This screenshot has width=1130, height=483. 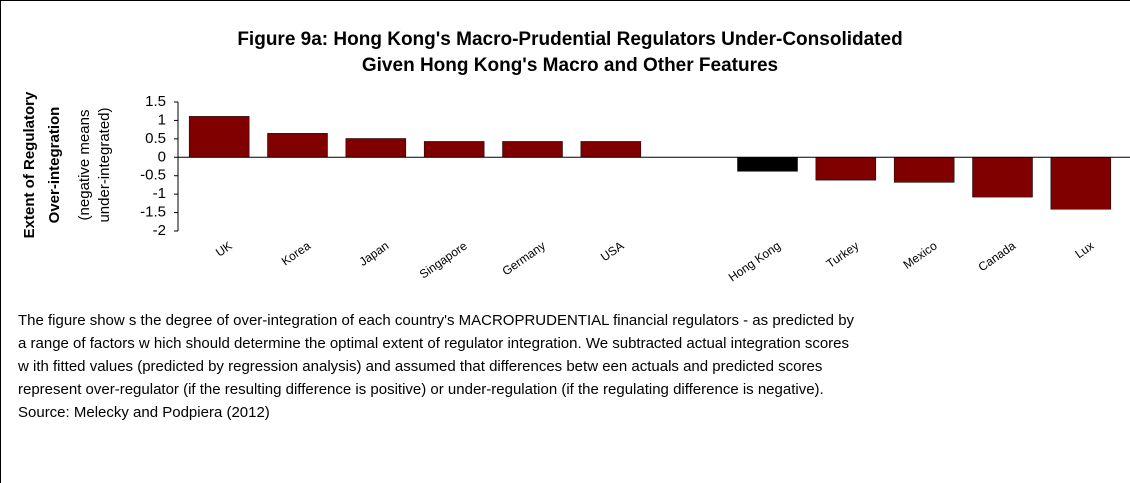 What do you see at coordinates (155, 101) in the screenshot?
I see `y-tick-label: 1.5` at bounding box center [155, 101].